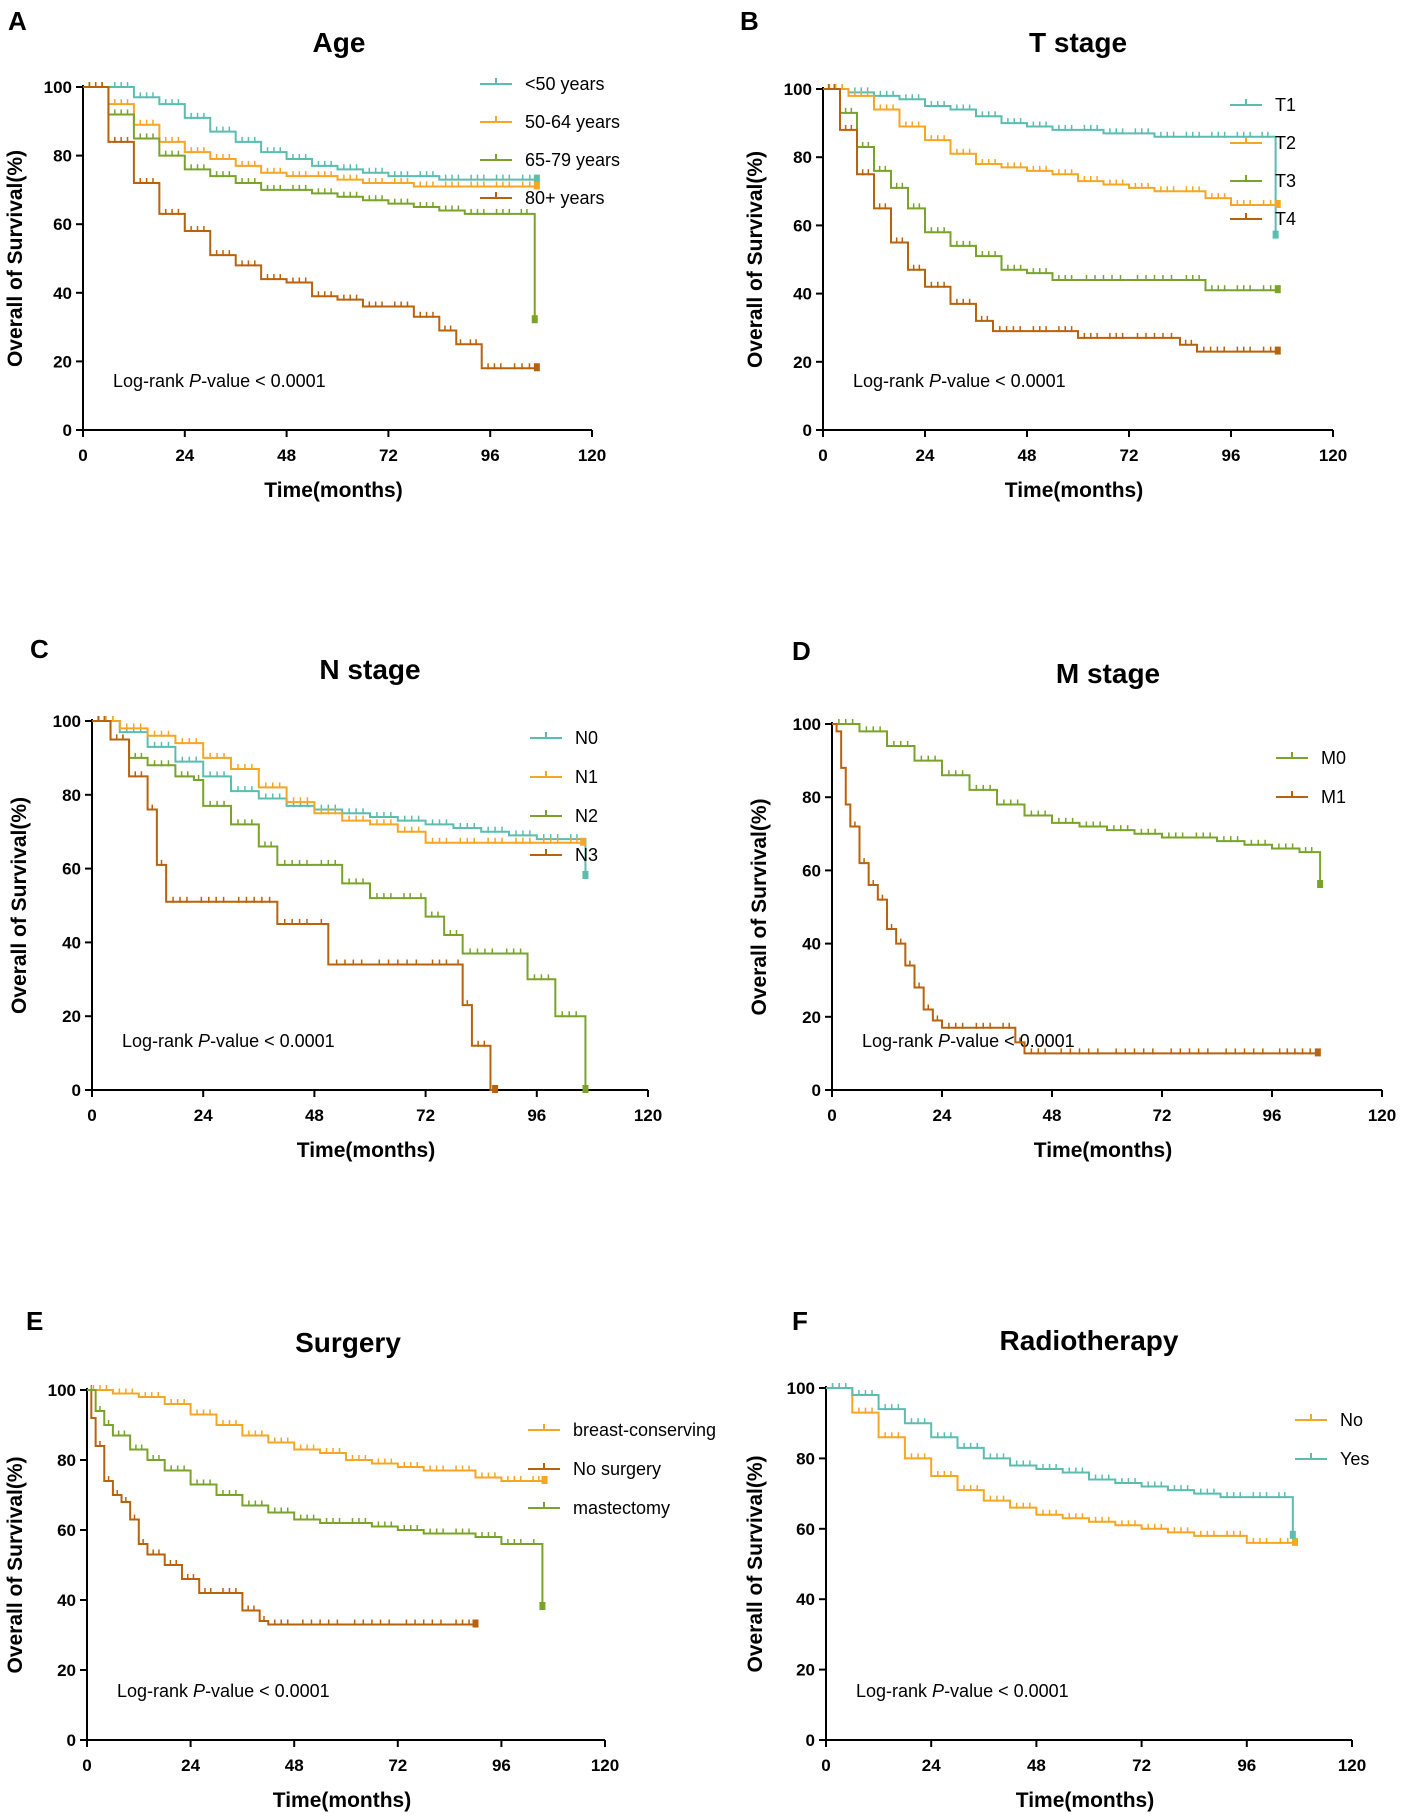 The width and height of the screenshot is (1417, 1819). Describe the element at coordinates (807, 724) in the screenshot. I see `y-tick-label: 100` at that location.